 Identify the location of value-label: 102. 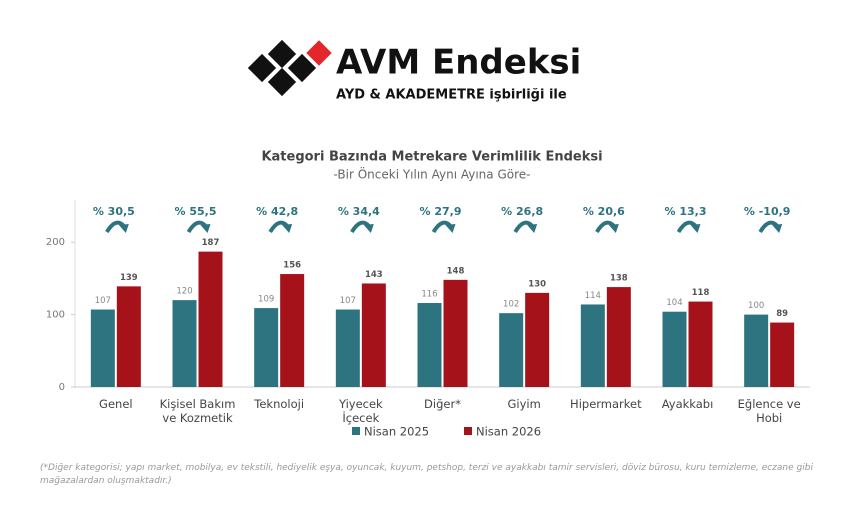
(511, 305).